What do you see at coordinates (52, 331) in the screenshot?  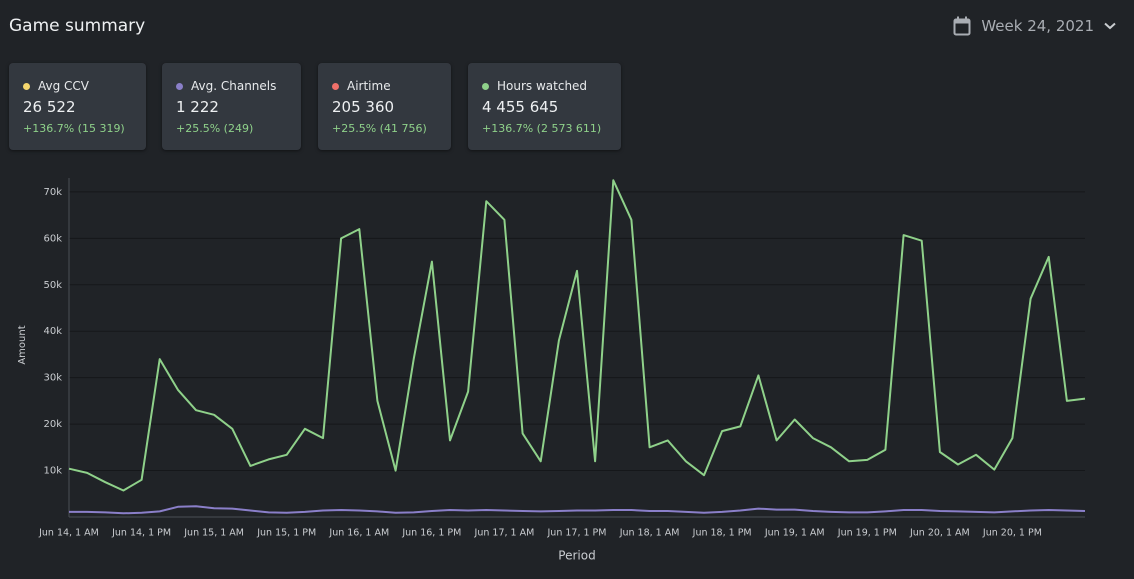 I see `y-tick-label: 40k` at bounding box center [52, 331].